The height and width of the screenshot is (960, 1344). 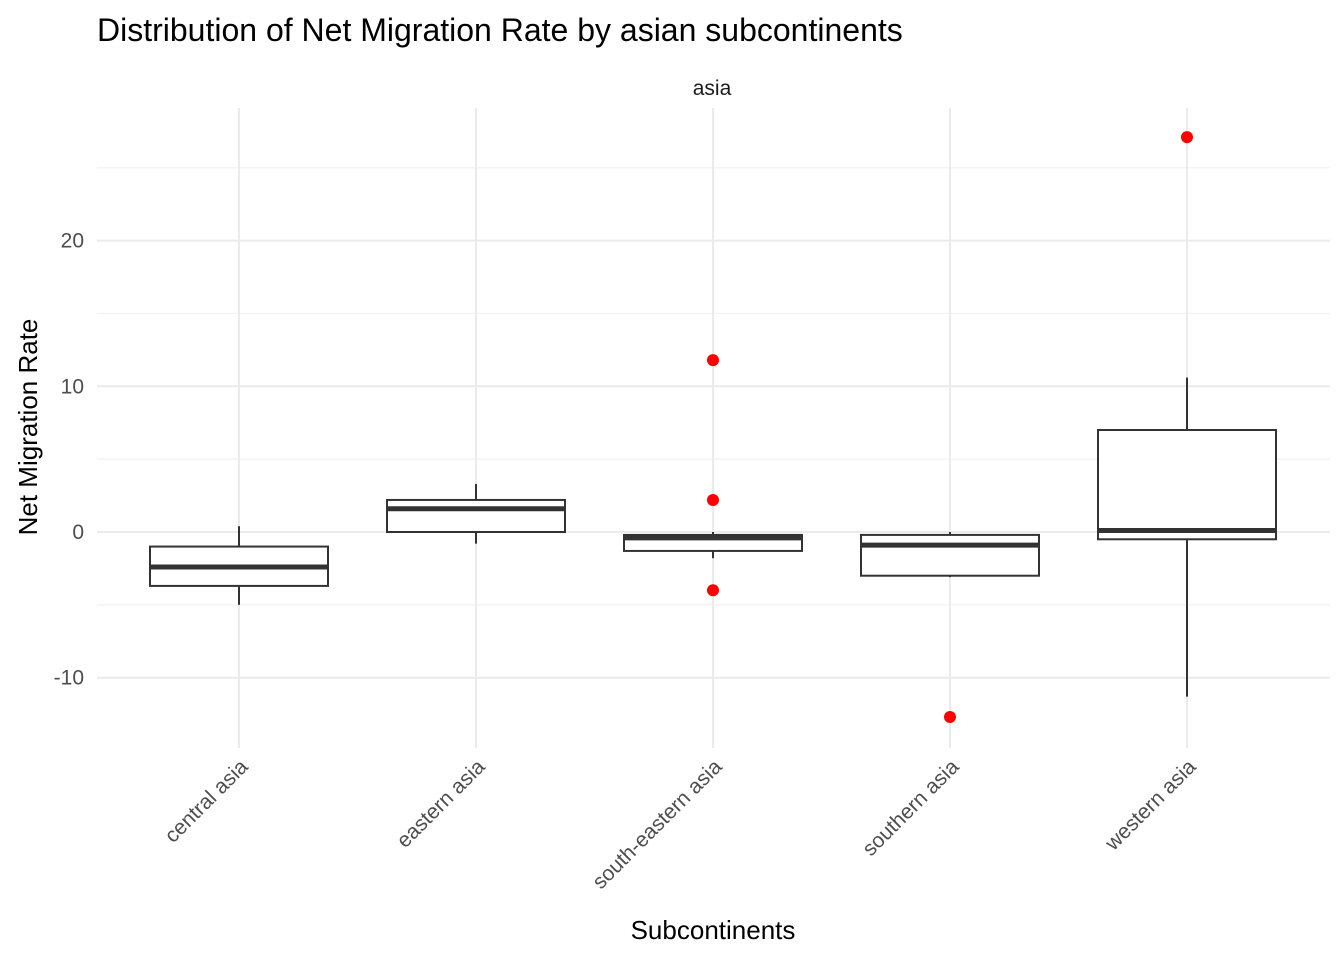 I want to click on boxplot-south-eastern-asia, so click(x=713, y=475).